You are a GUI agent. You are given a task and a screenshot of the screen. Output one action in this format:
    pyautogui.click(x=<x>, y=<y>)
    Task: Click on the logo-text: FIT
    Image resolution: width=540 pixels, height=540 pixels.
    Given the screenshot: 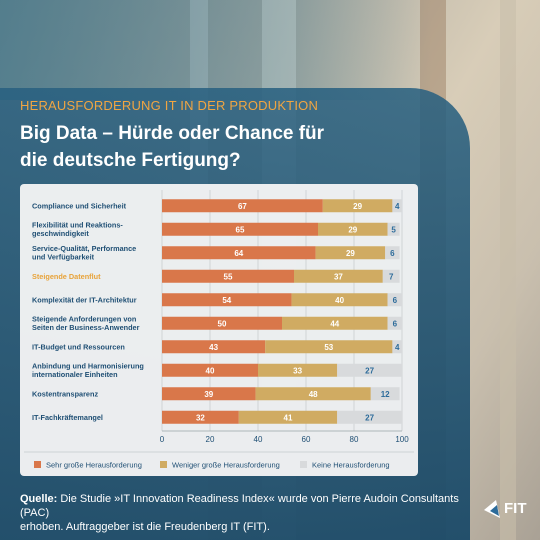 What is the action you would take?
    pyautogui.click(x=515, y=508)
    